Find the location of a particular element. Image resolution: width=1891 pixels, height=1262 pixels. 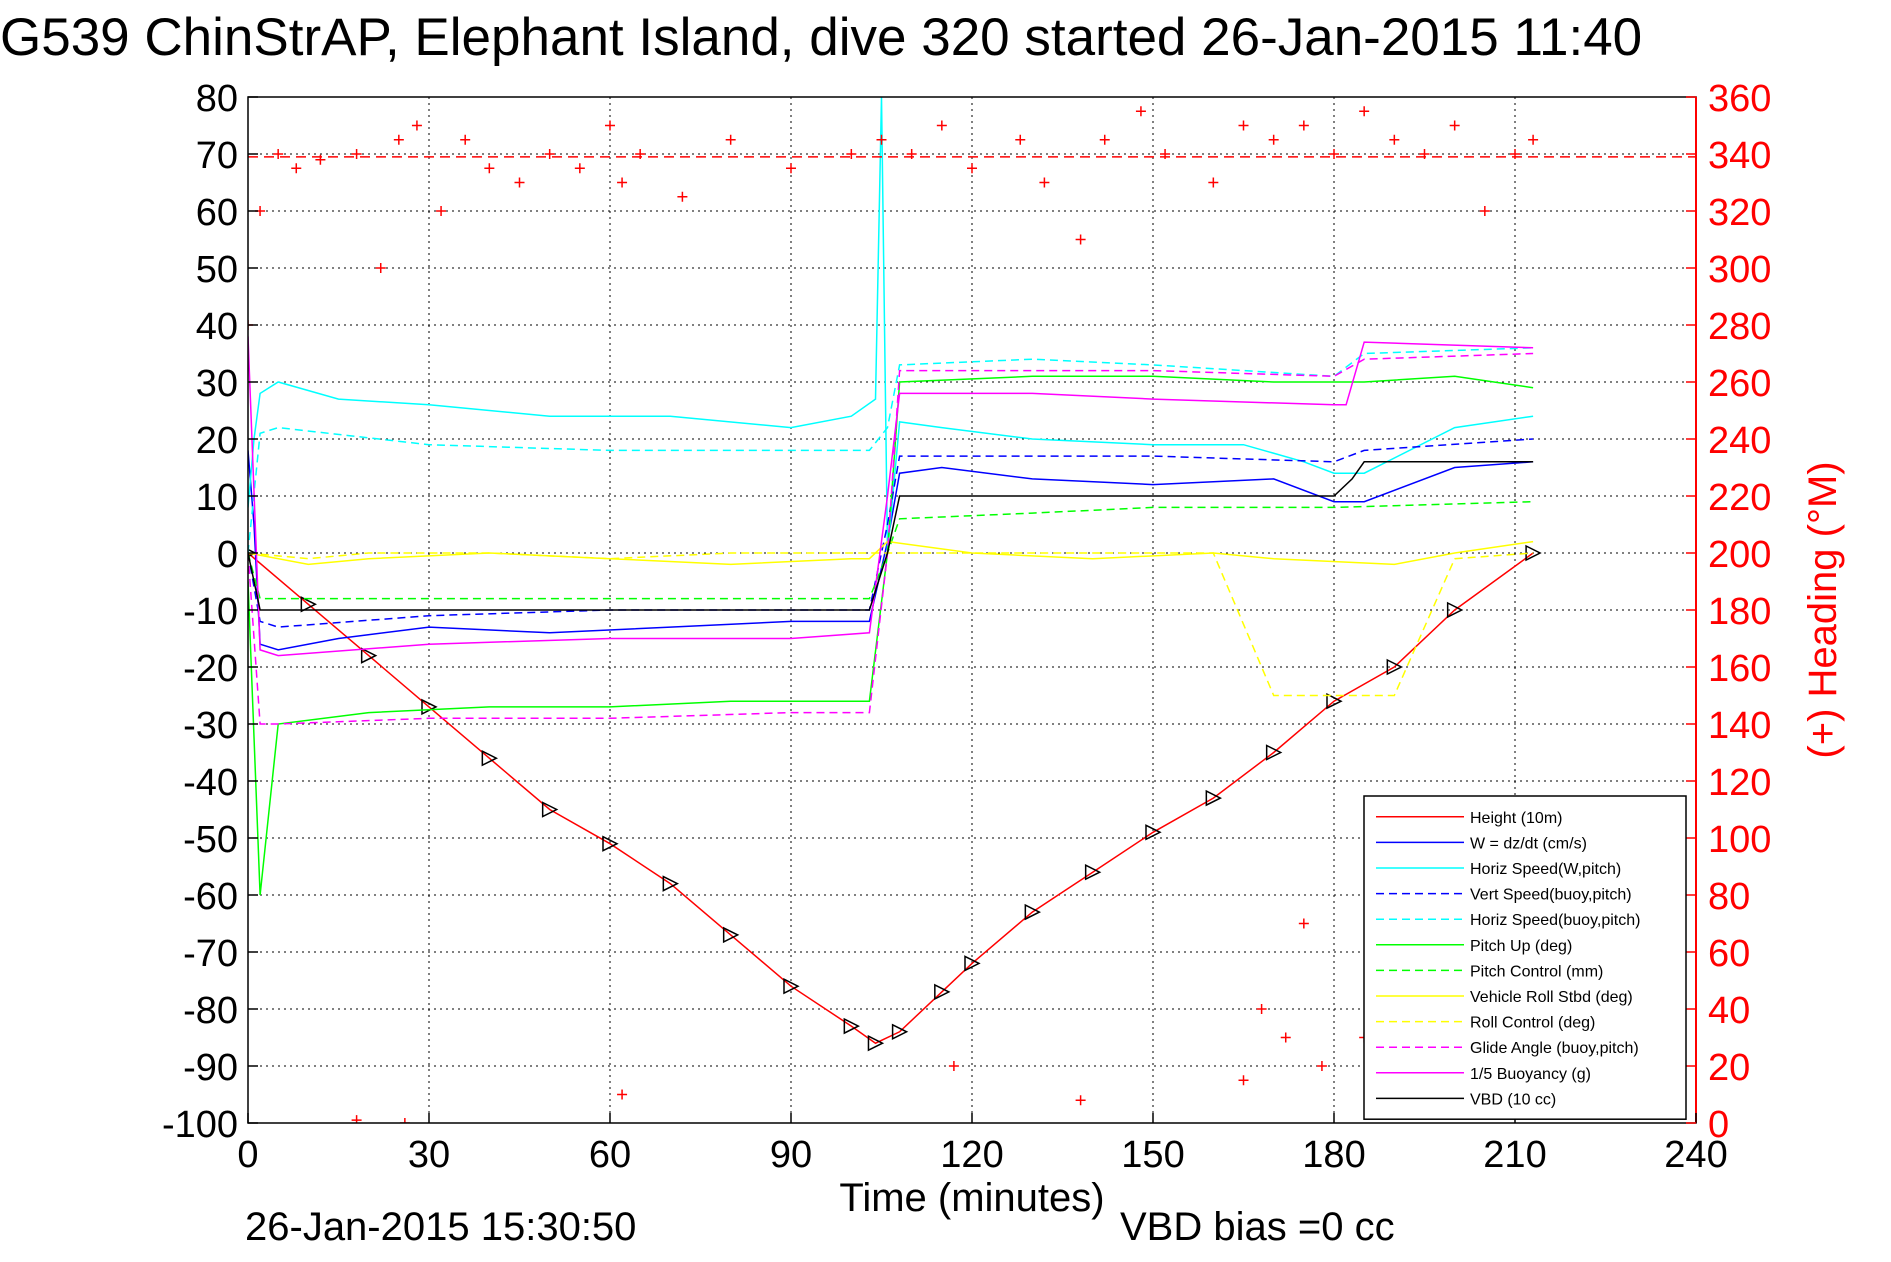

y-tick-label: -60 is located at coordinates (210, 897).